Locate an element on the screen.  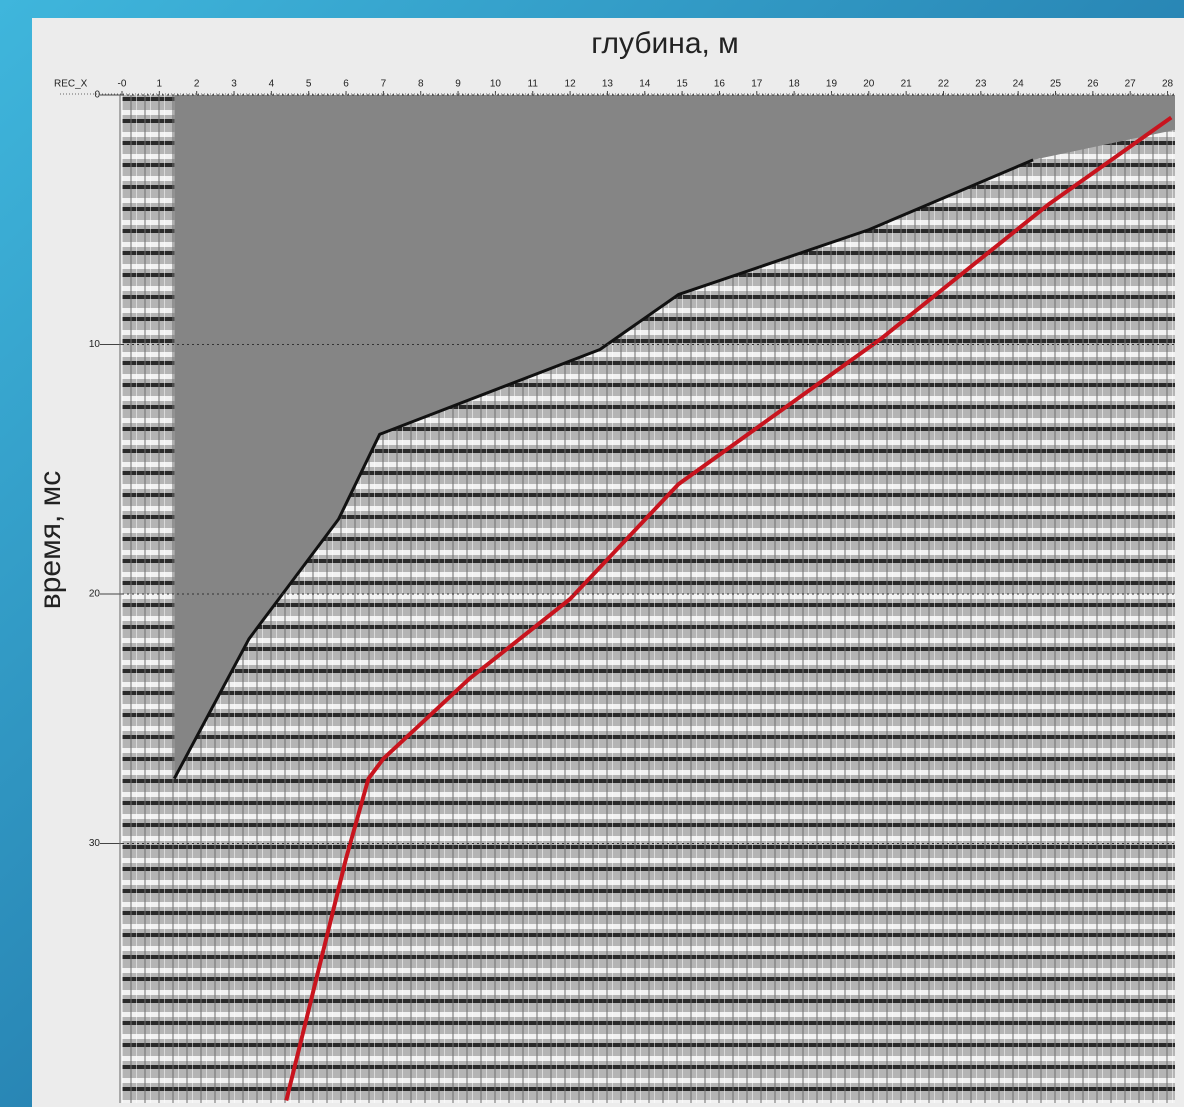
x-tick-label: 28 is located at coordinates (1168, 84).